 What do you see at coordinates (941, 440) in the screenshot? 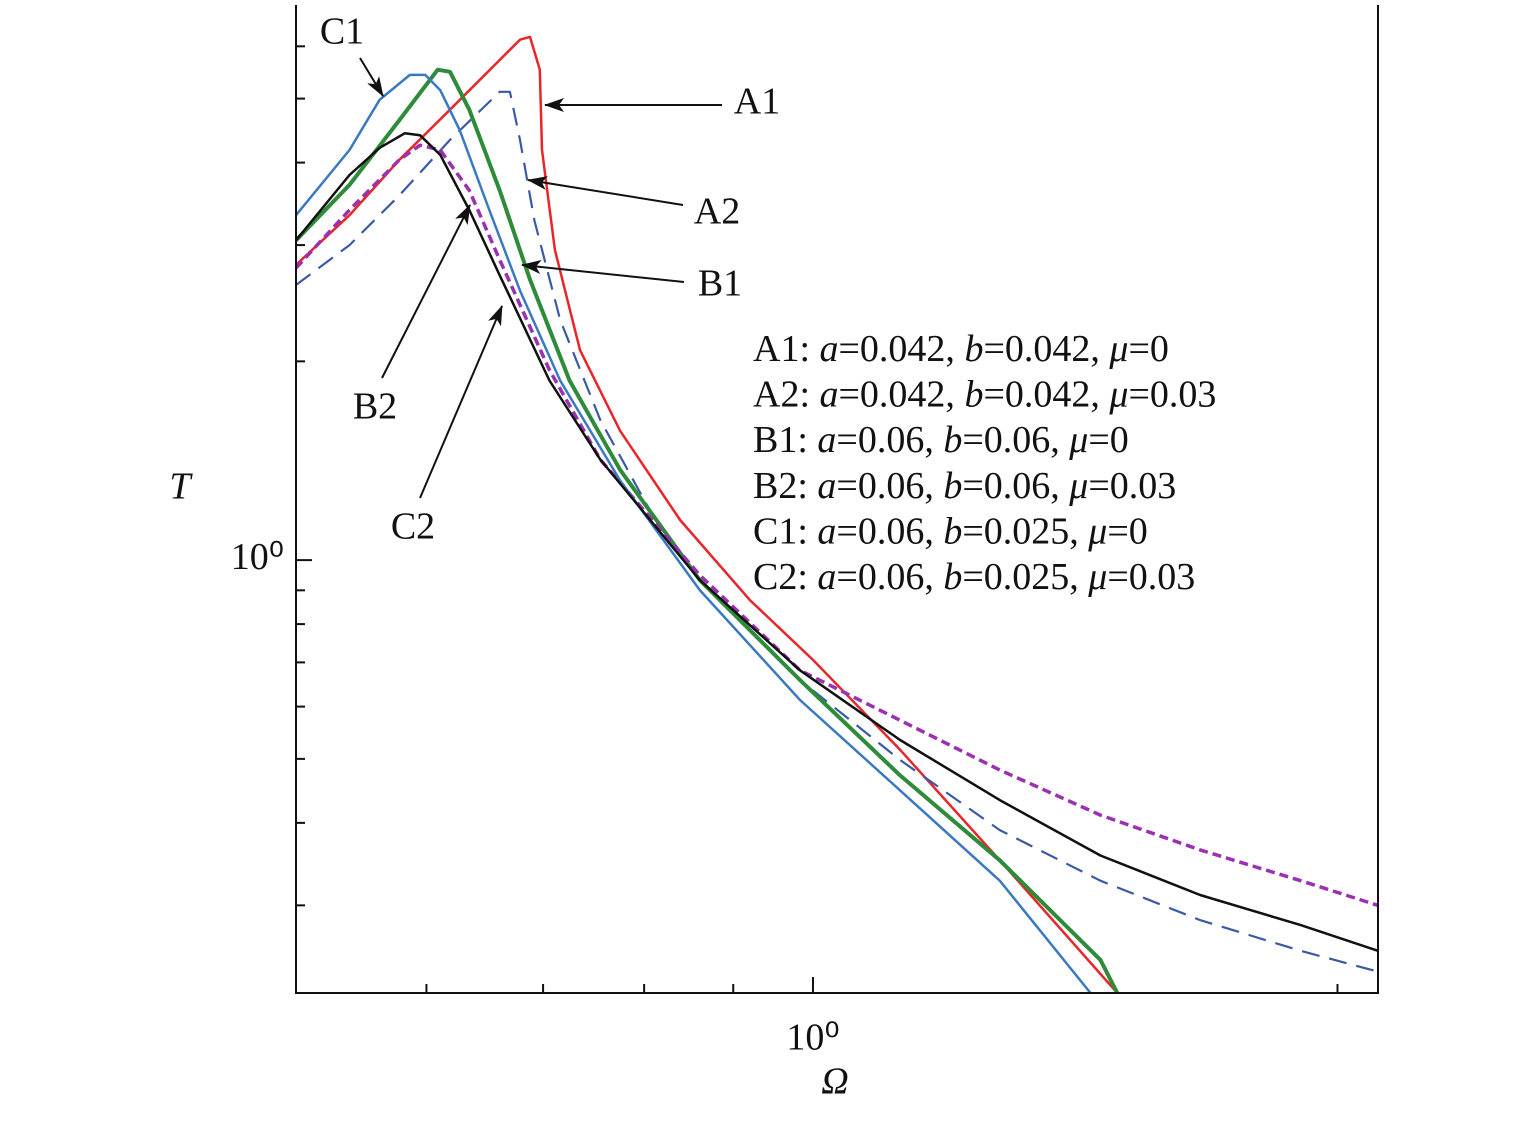
I see `legend-entry: B1: a=0.06, b=0.06, μ=0` at bounding box center [941, 440].